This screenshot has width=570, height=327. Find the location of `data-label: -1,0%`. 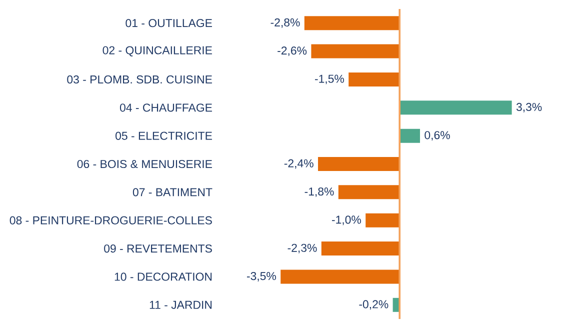

data-label: -1,0% is located at coordinates (346, 221).